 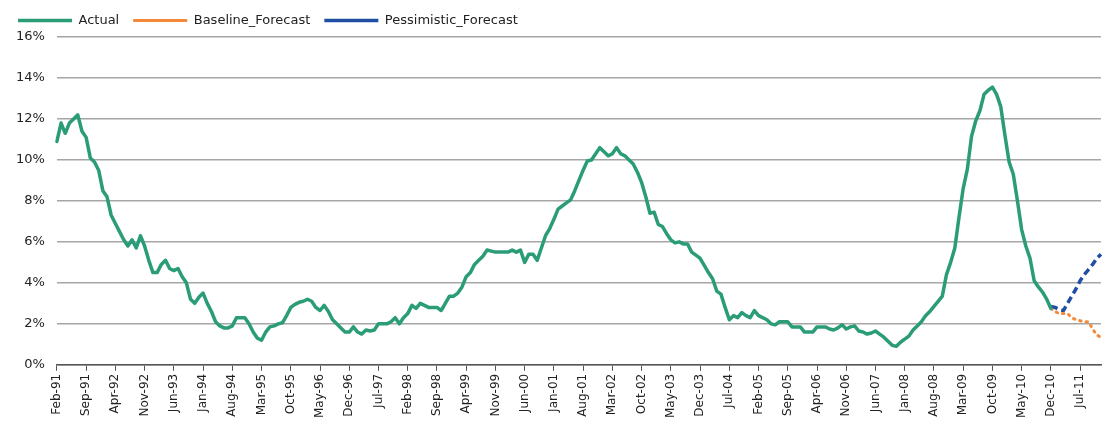 What do you see at coordinates (699, 395) in the screenshot?
I see `x-tick-label: Dec-03` at bounding box center [699, 395].